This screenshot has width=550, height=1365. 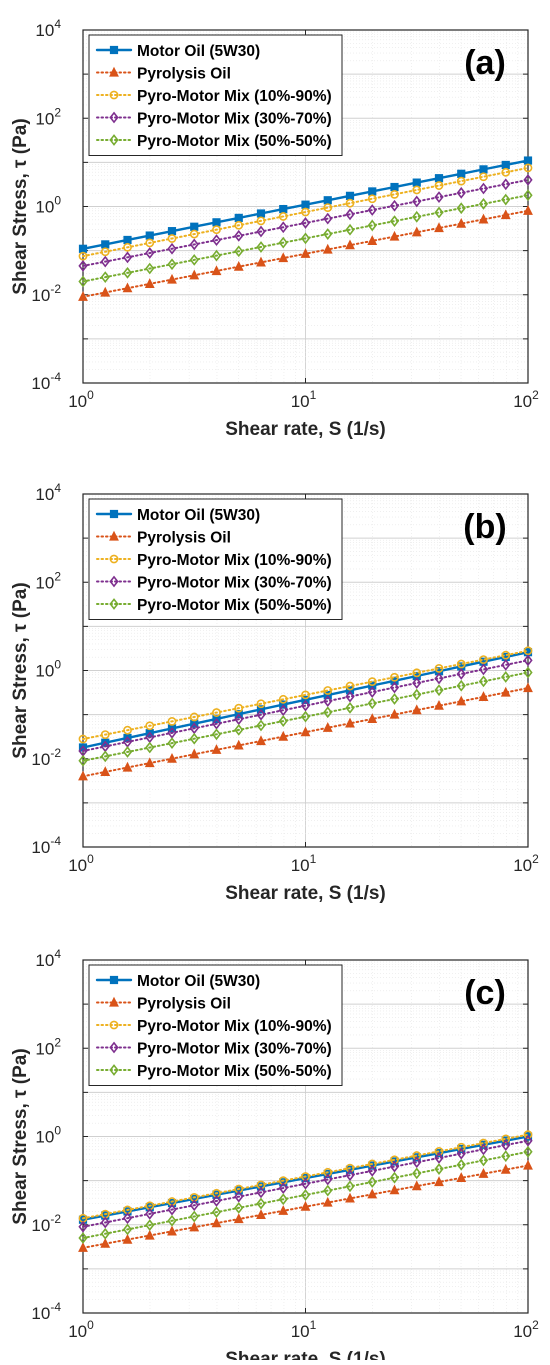 What do you see at coordinates (535, 859) in the screenshot?
I see `x-tick-exponent: 2` at bounding box center [535, 859].